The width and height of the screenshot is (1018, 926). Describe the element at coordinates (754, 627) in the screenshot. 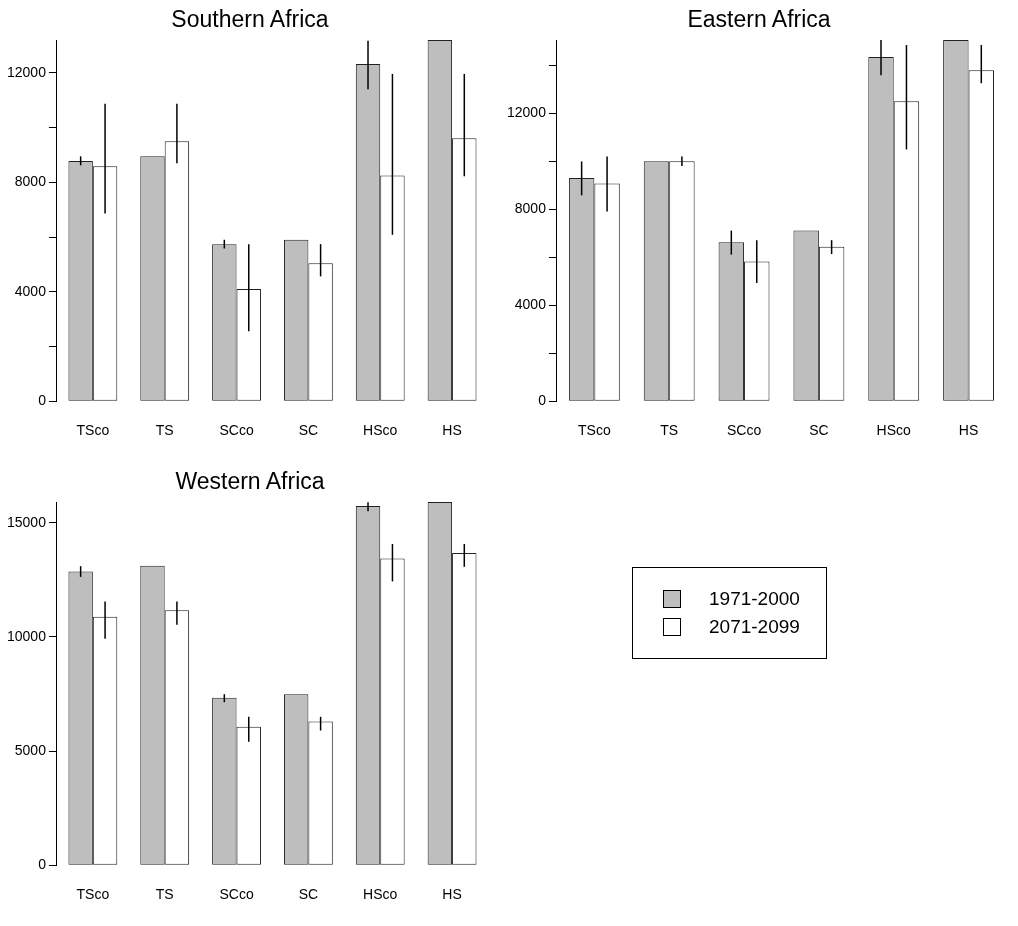

I see `text: 2071-2099` at that location.